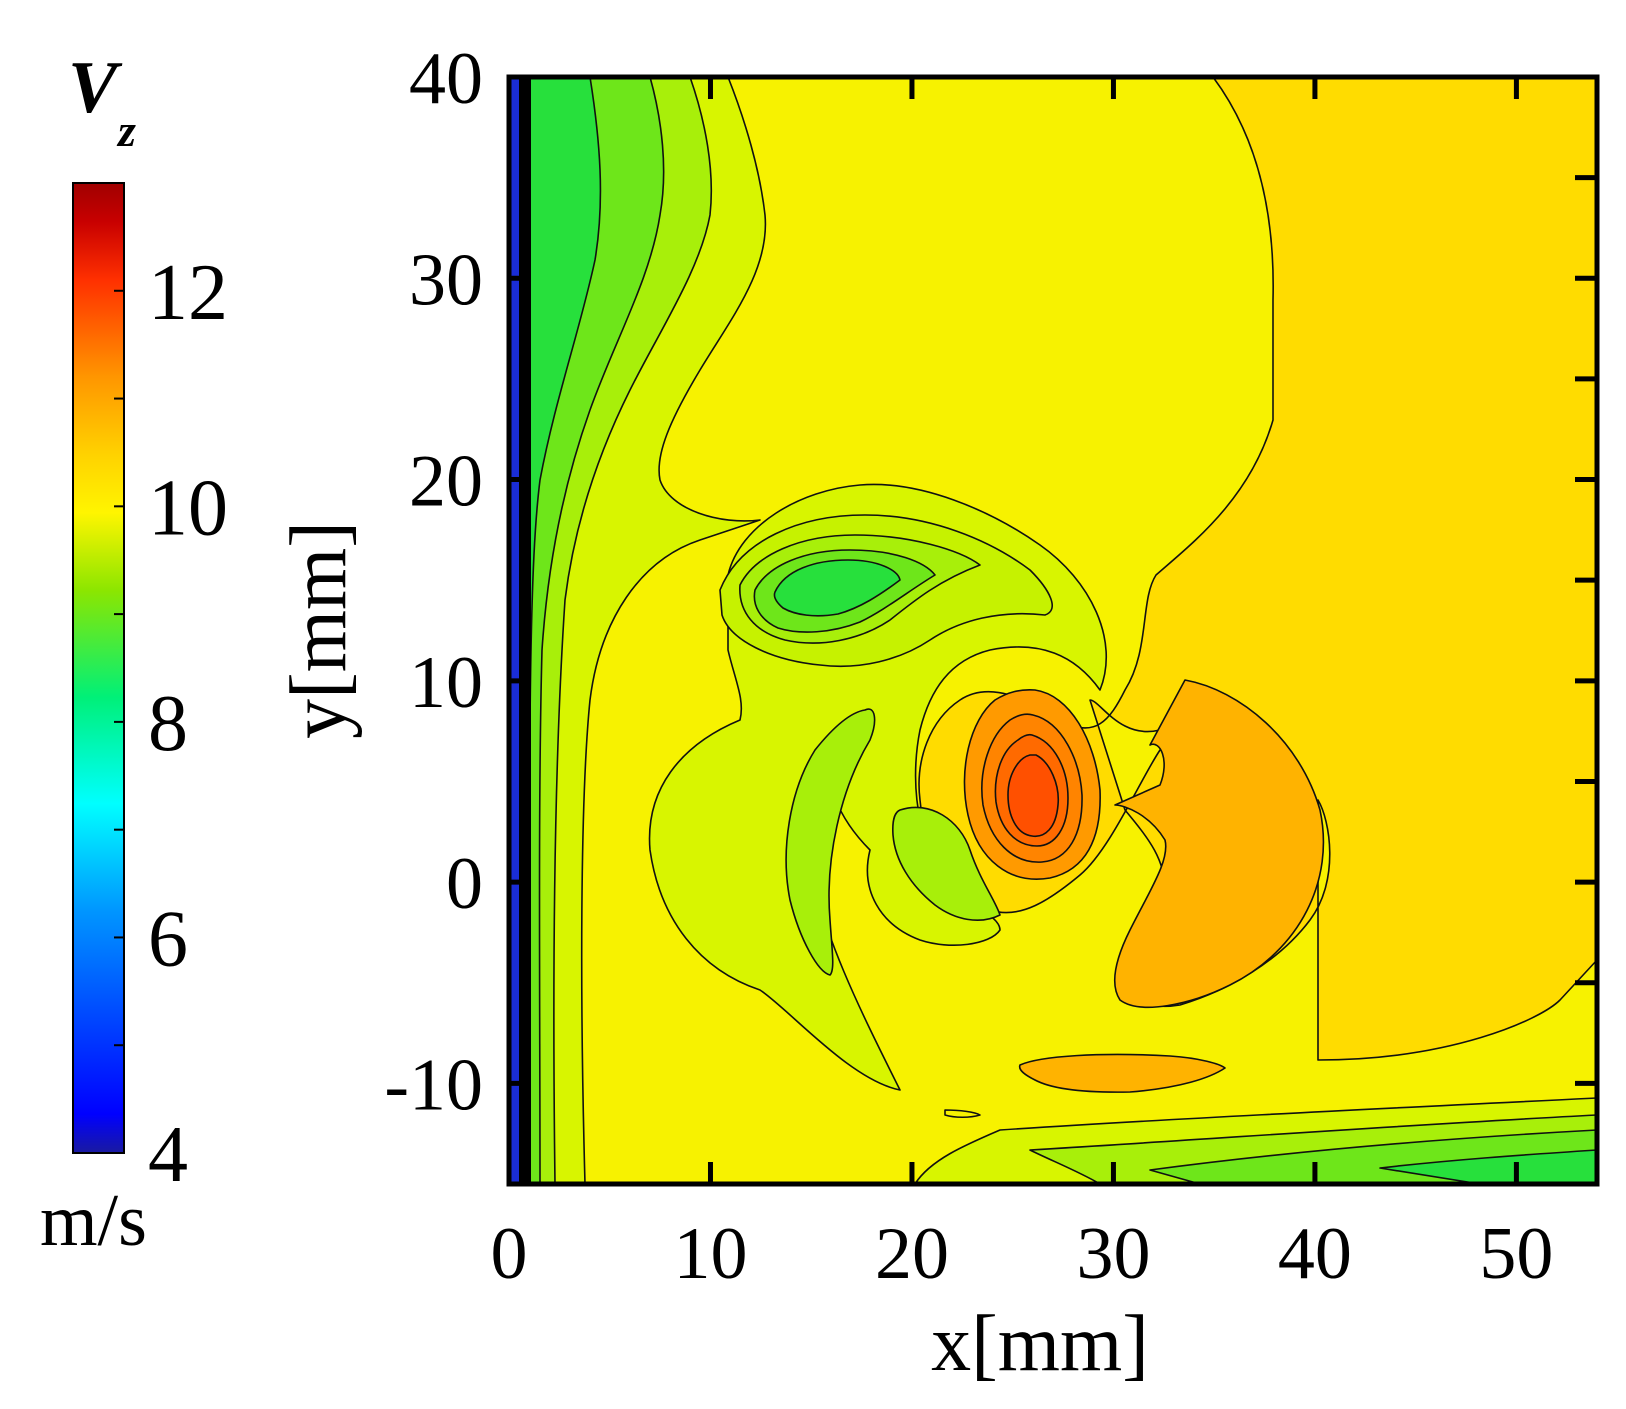 The image size is (1626, 1409). I want to click on colorbar-unit: m/s, so click(93, 1221).